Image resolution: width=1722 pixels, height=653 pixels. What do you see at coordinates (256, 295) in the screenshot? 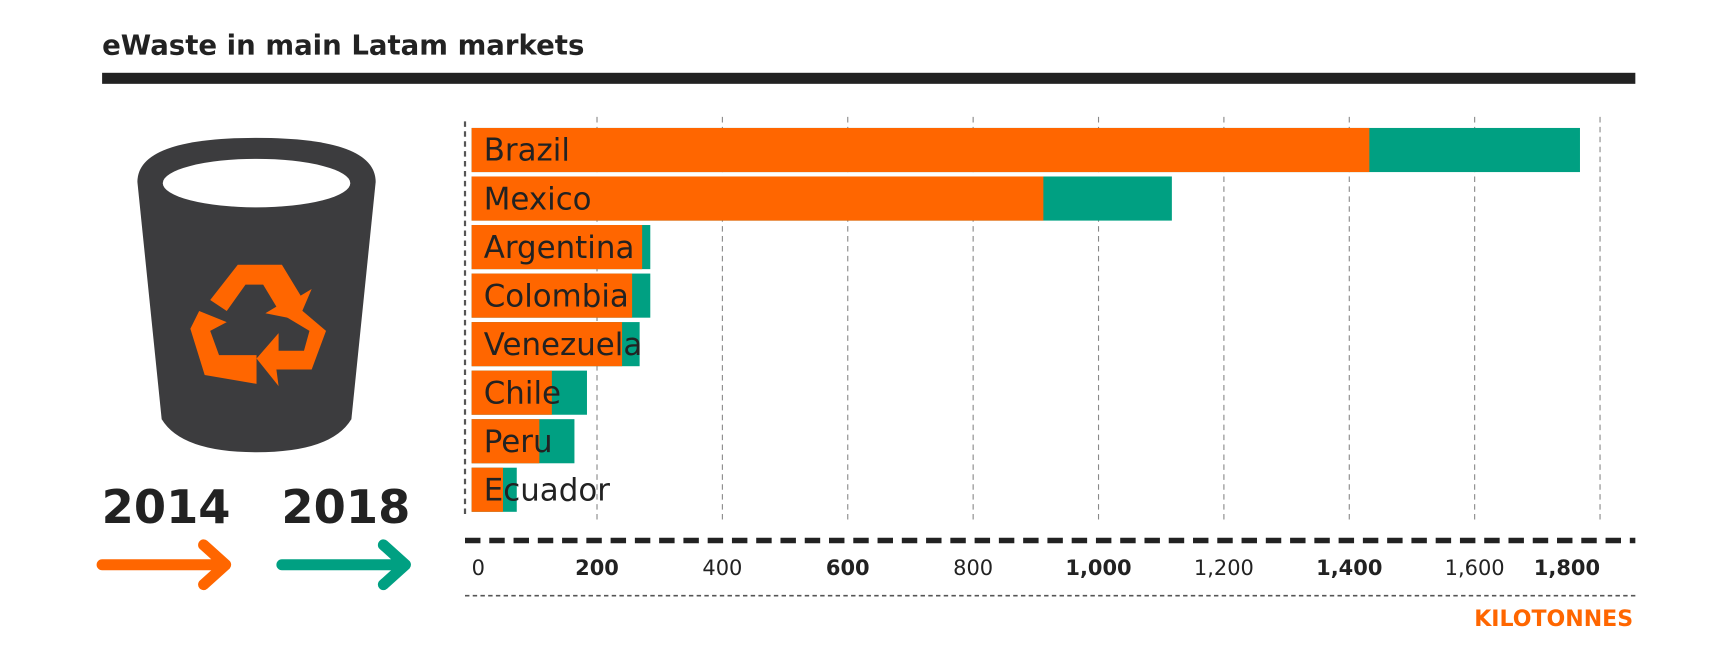
I see `trash-icon` at bounding box center [256, 295].